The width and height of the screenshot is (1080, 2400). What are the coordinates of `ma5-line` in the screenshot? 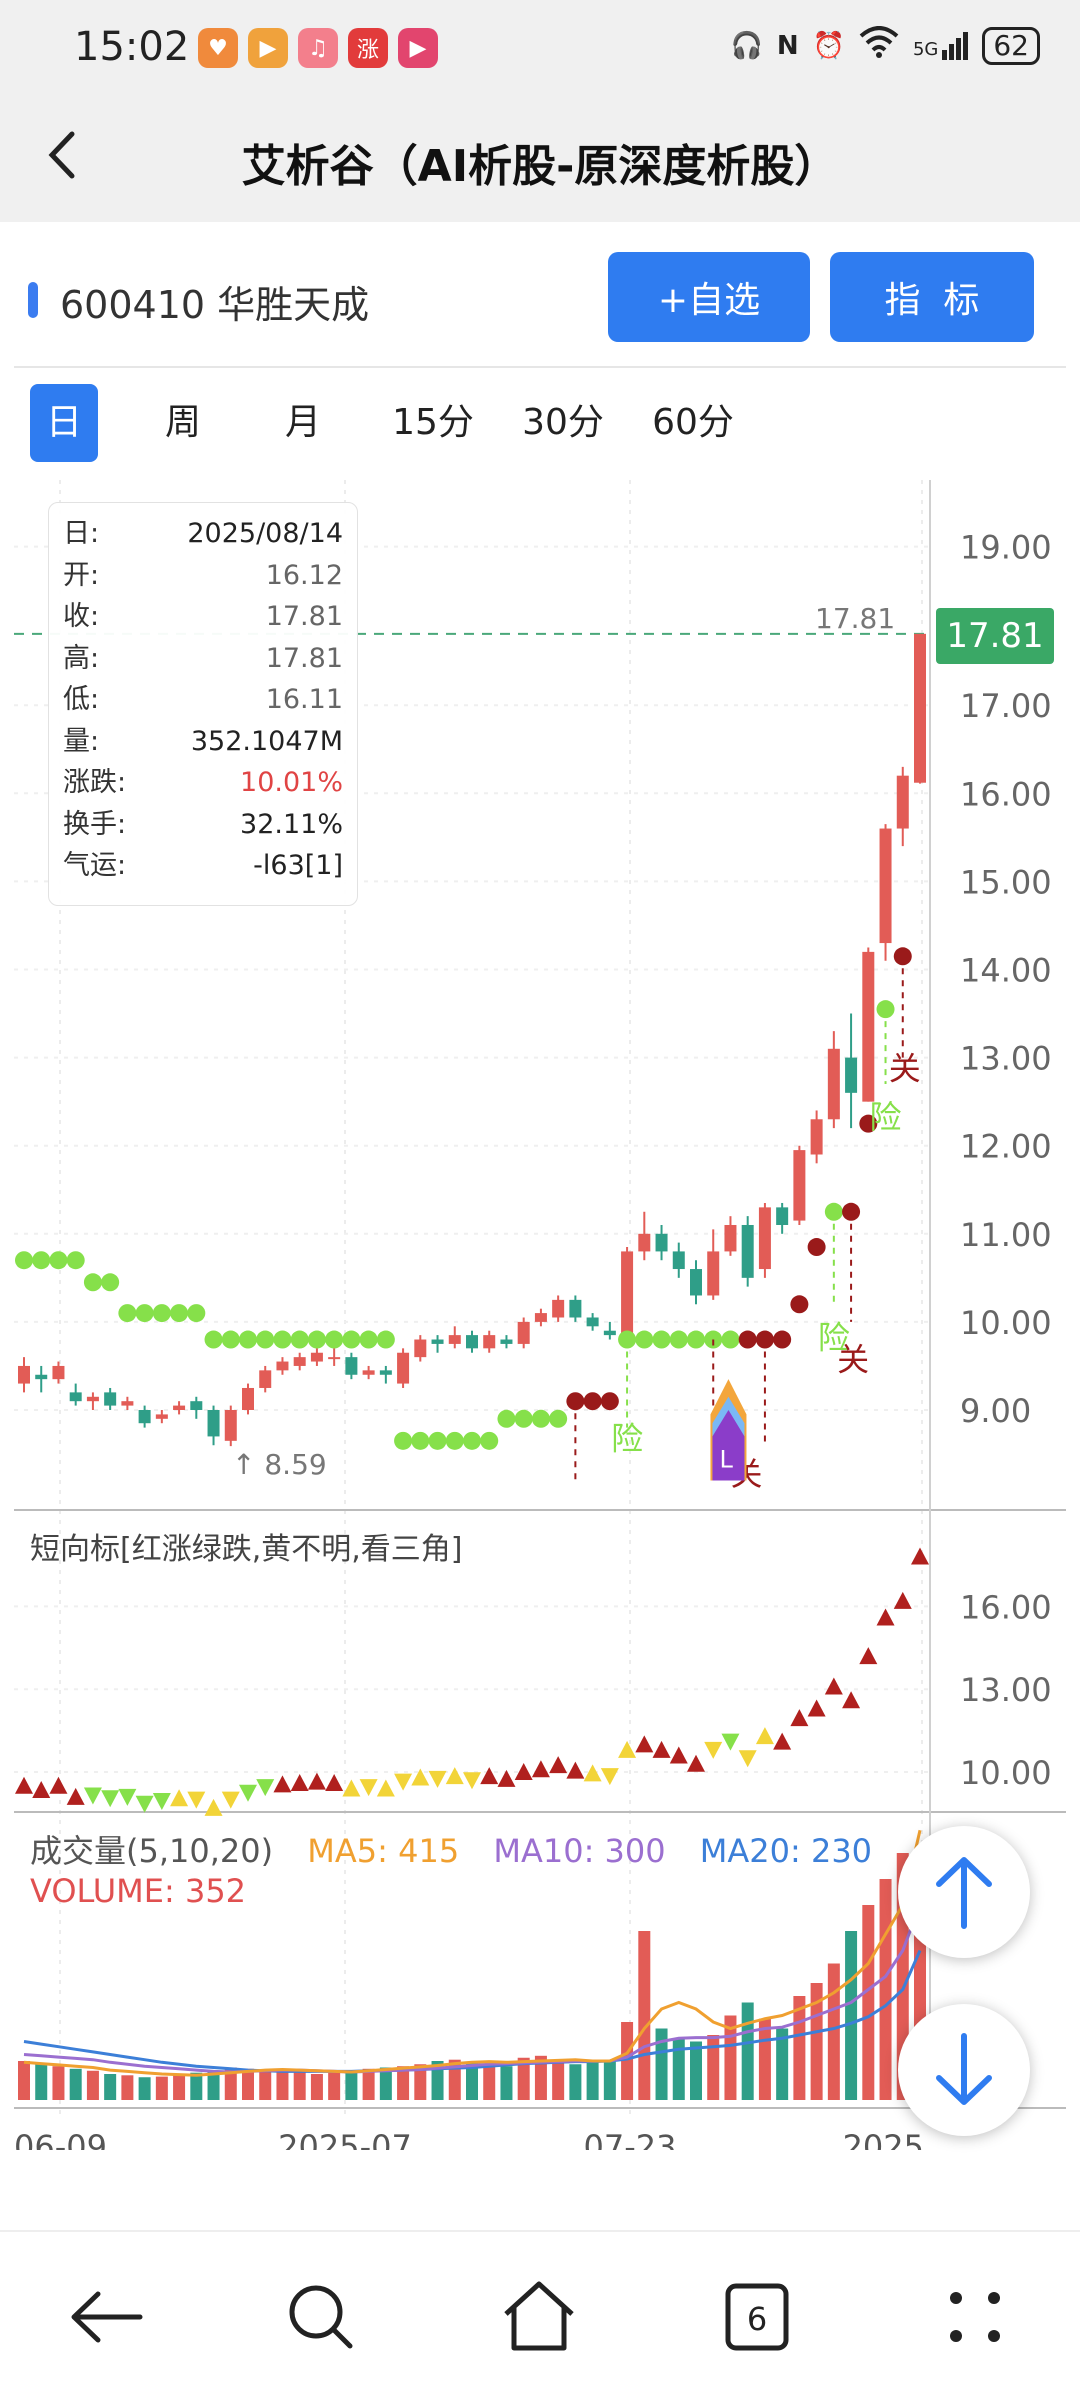 It's located at (472, 1953).